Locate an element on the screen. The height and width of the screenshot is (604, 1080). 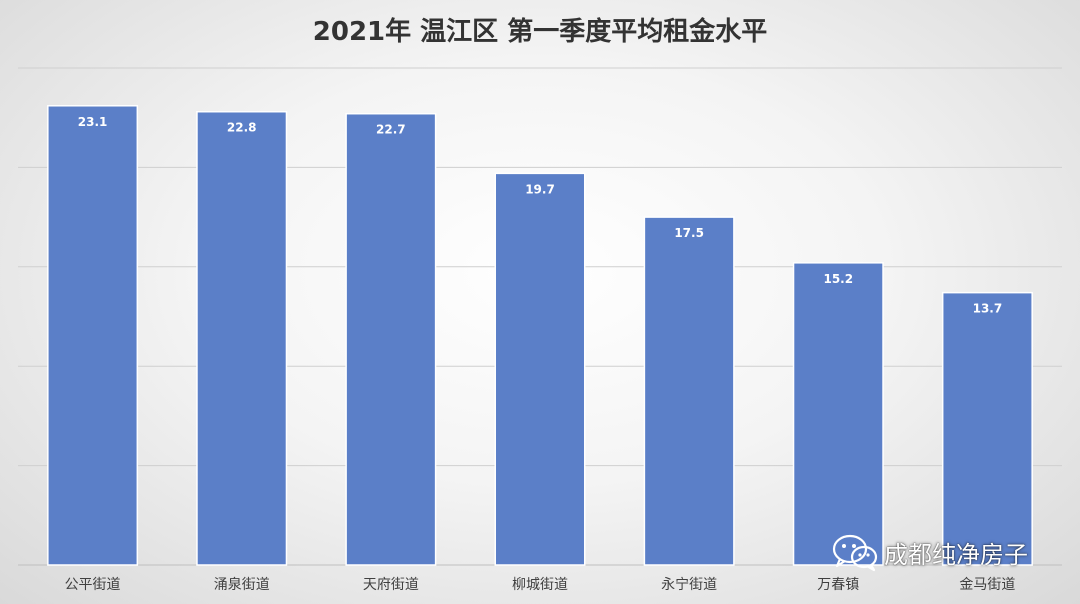
data-label: 22.8 is located at coordinates (242, 128).